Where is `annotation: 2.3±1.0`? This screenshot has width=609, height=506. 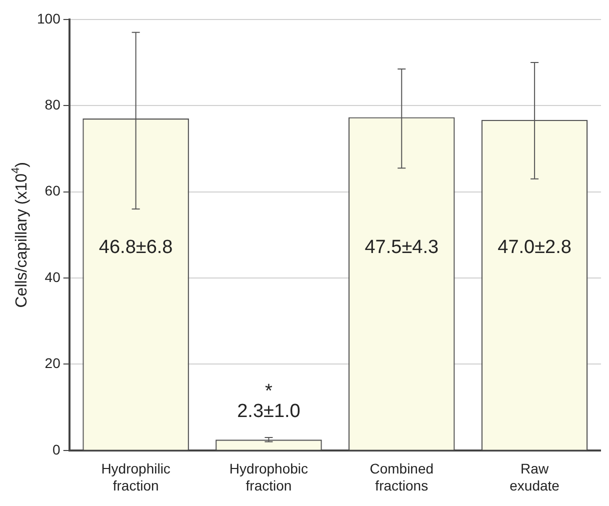
annotation: 2.3±1.0 is located at coordinates (268, 411).